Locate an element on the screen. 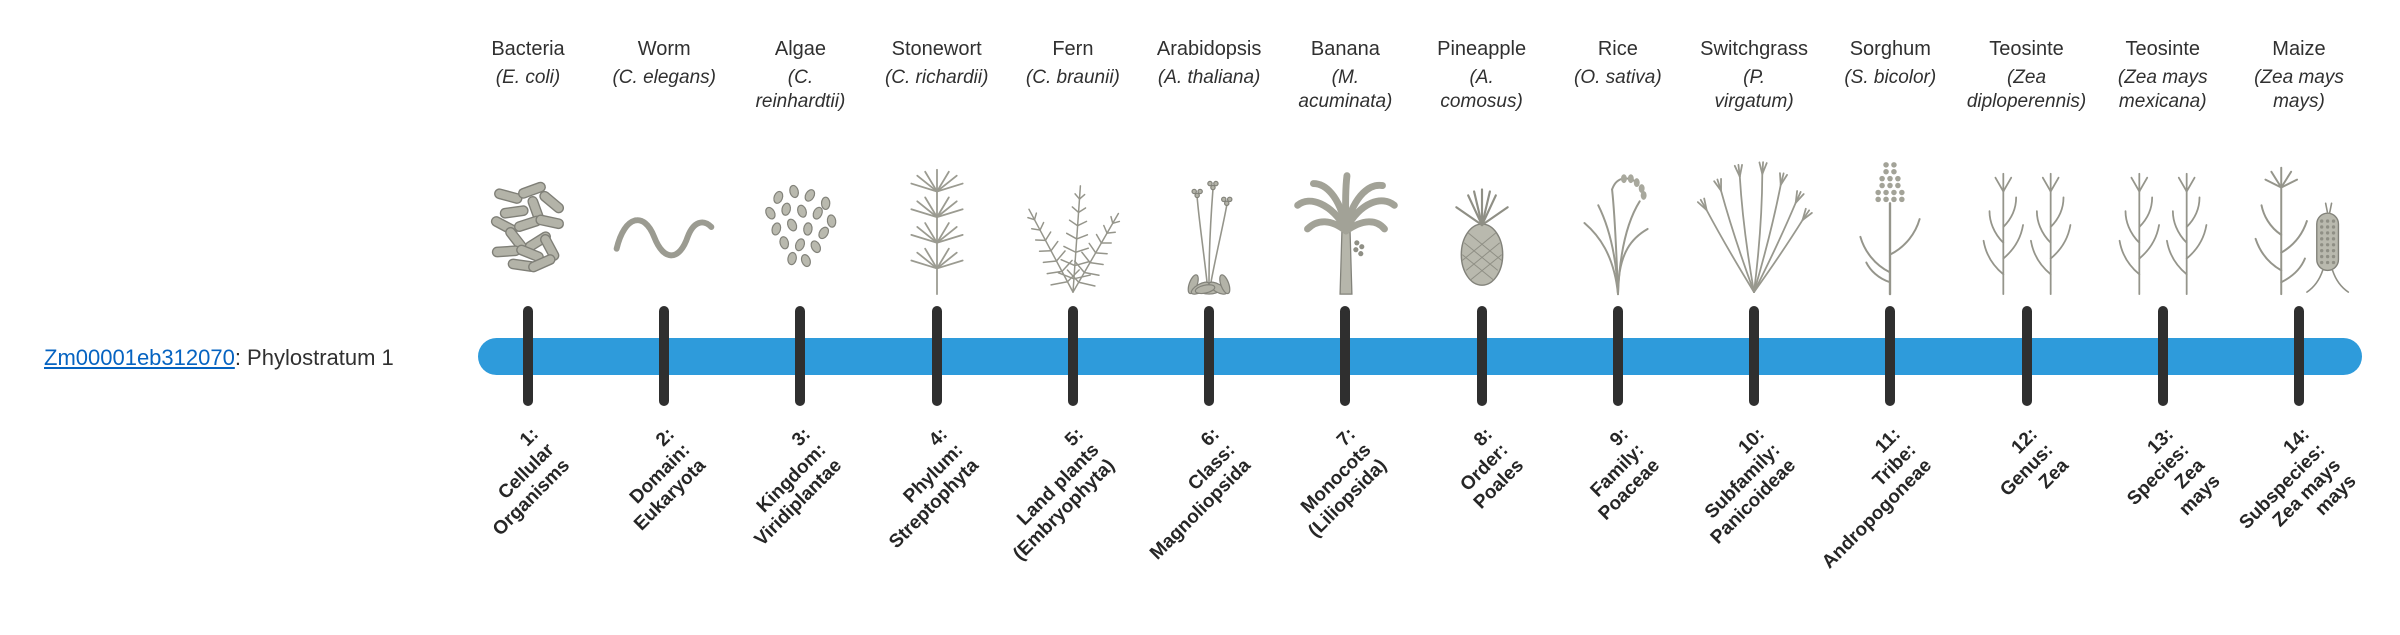  bacteria-icon is located at coordinates (528, 226).